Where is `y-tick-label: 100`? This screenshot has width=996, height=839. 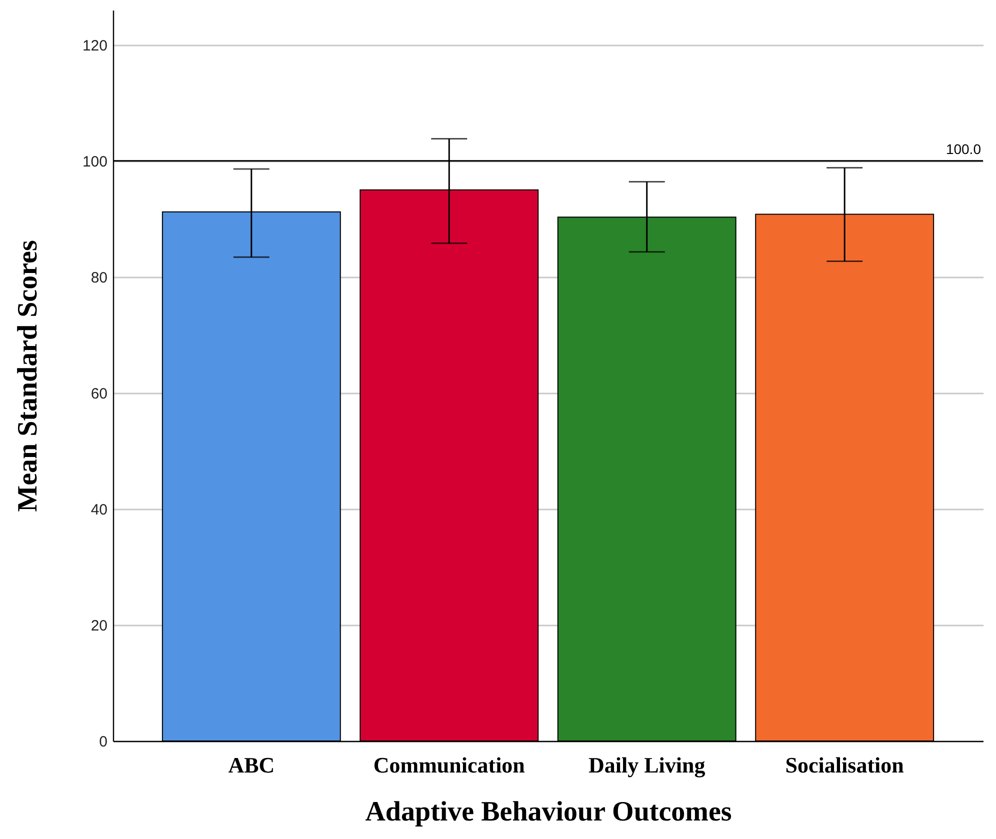
y-tick-label: 100 is located at coordinates (95, 161).